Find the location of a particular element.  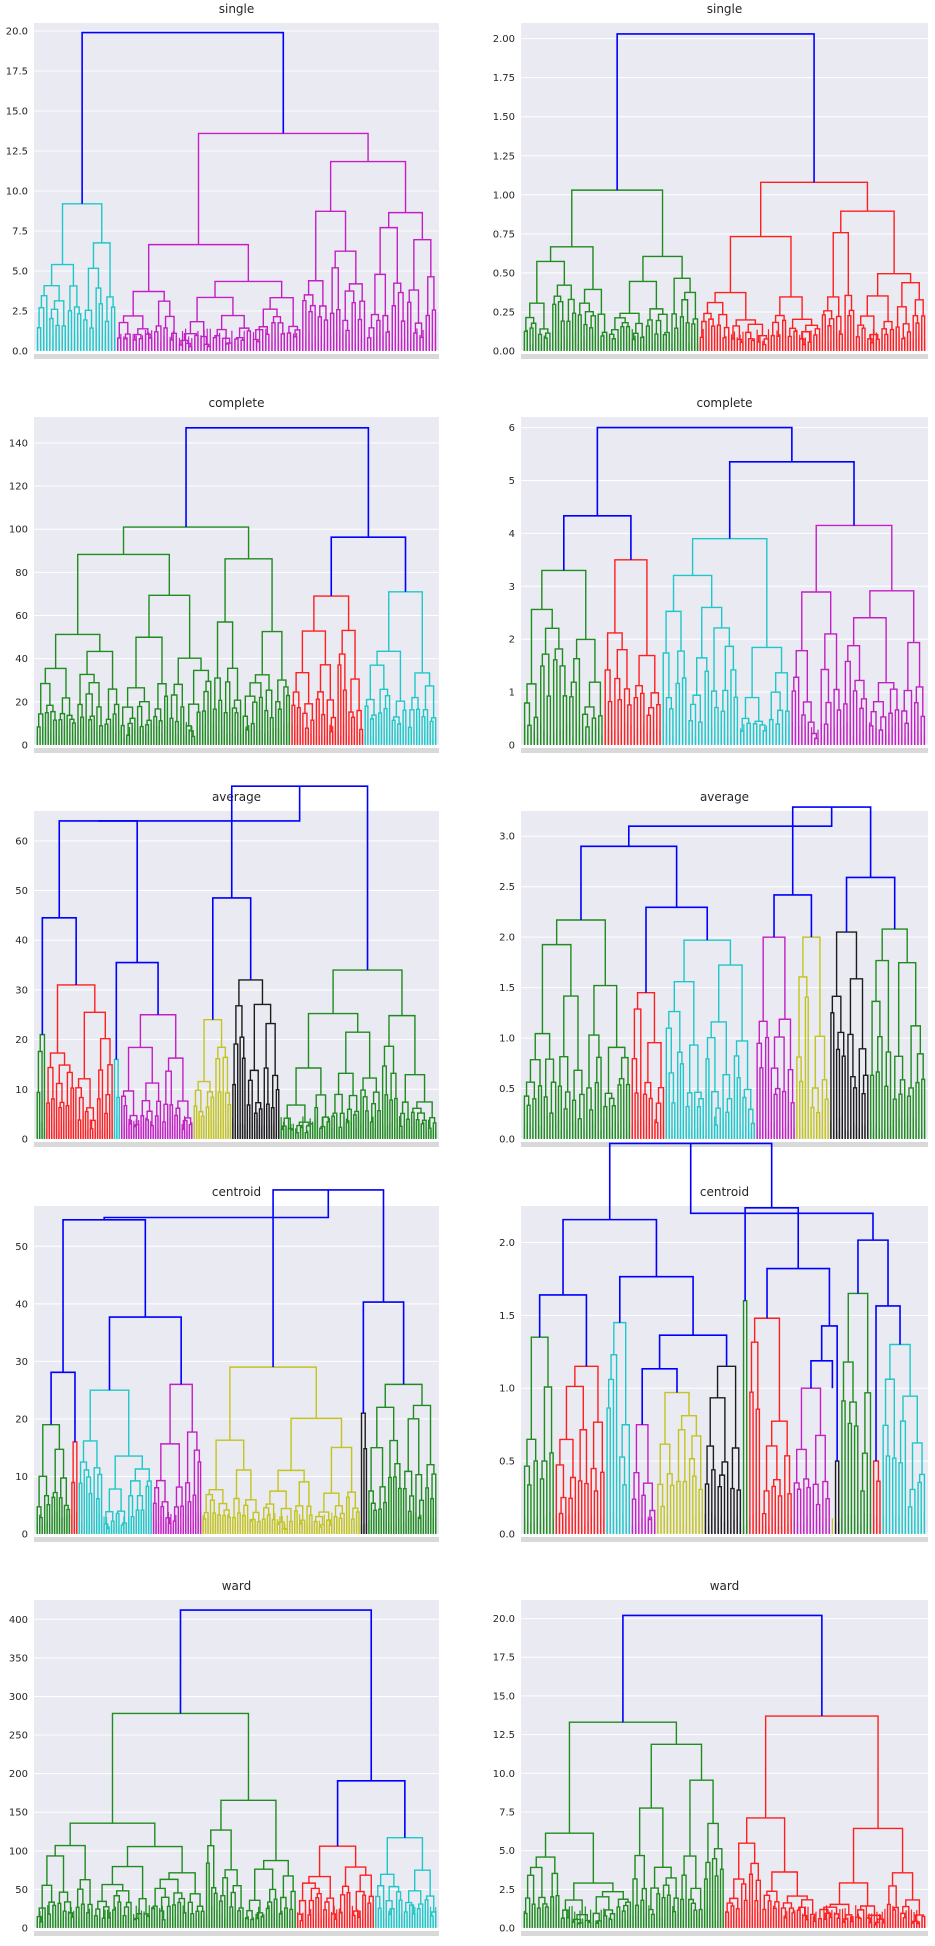

cluster-green is located at coordinates (623, 1824).